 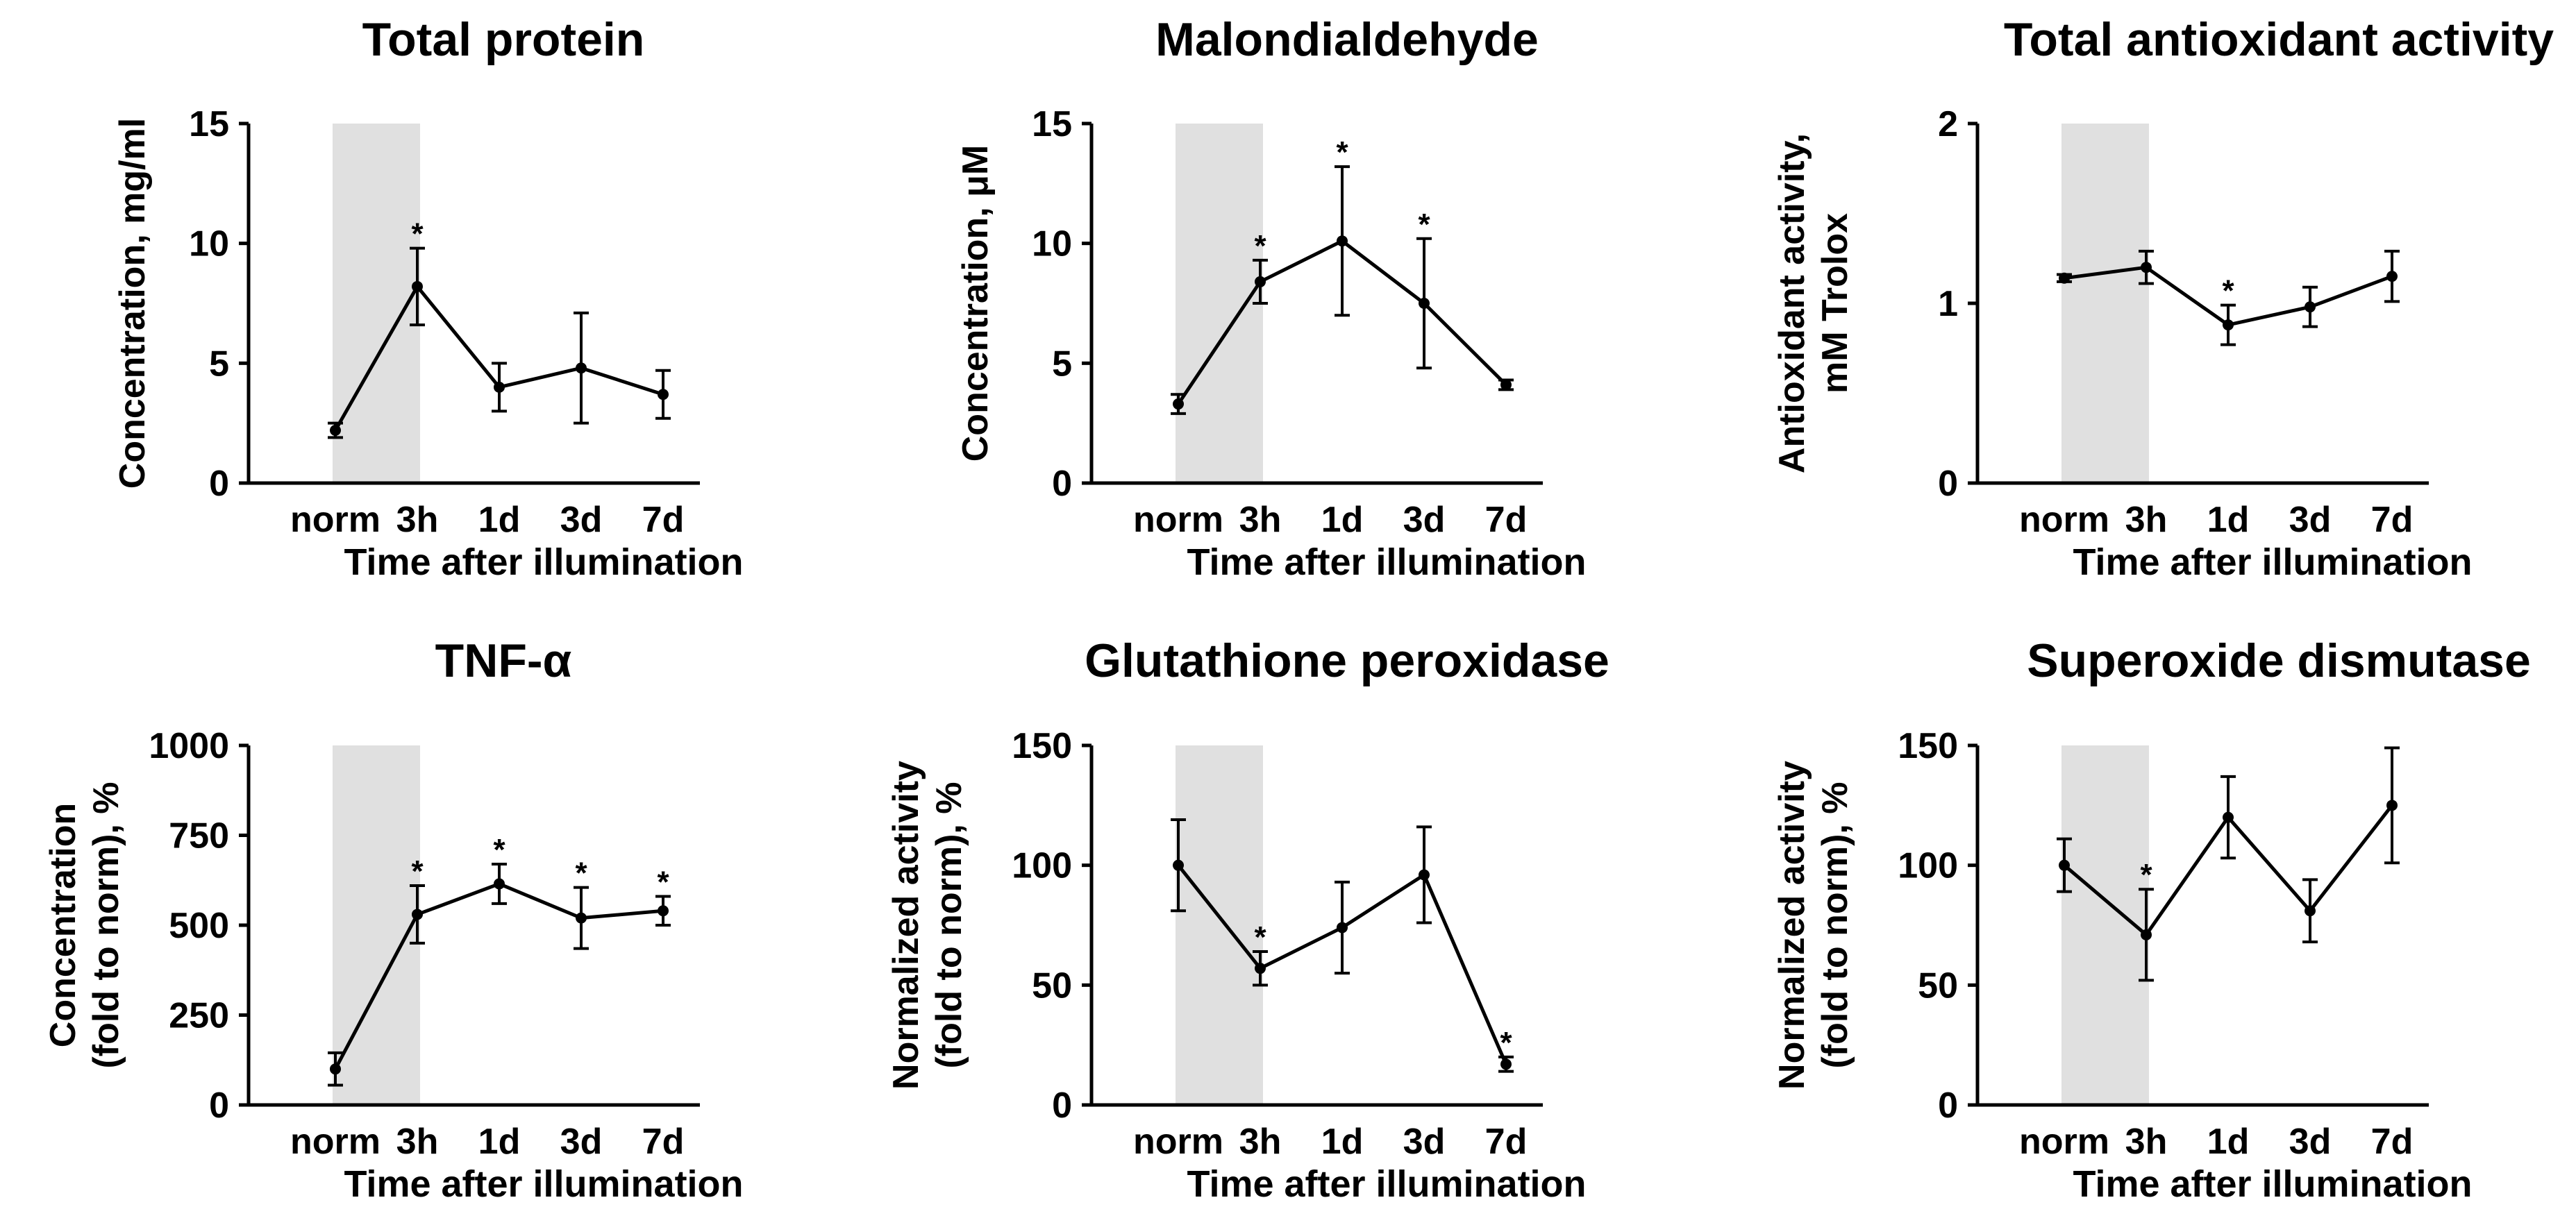 What do you see at coordinates (199, 836) in the screenshot?
I see `y-tick-label: 750` at bounding box center [199, 836].